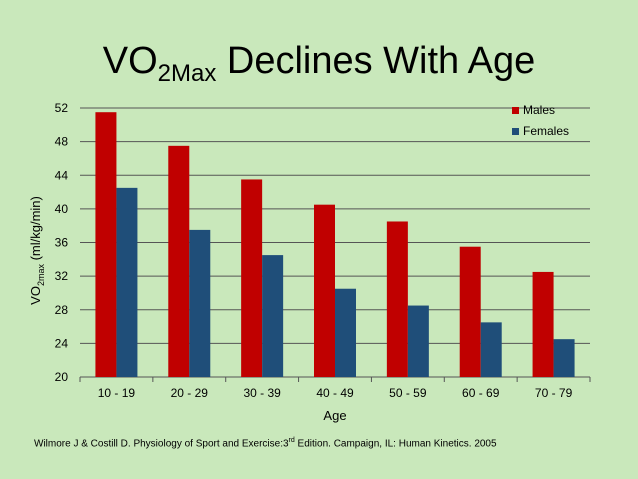 The width and height of the screenshot is (638, 479). I want to click on y-tick-label: 44, so click(62, 175).